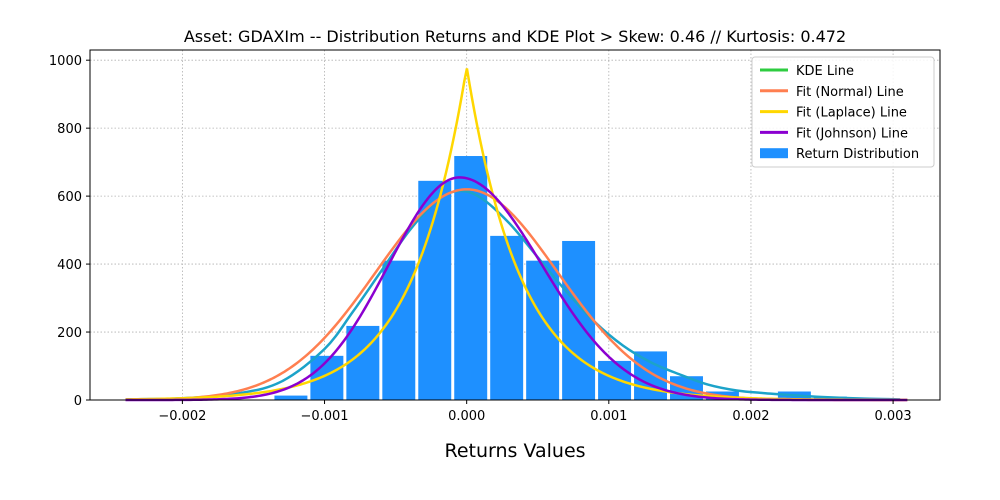 Image resolution: width=1000 pixels, height=500 pixels. Describe the element at coordinates (774, 153) in the screenshot. I see `legend-swatch` at that location.